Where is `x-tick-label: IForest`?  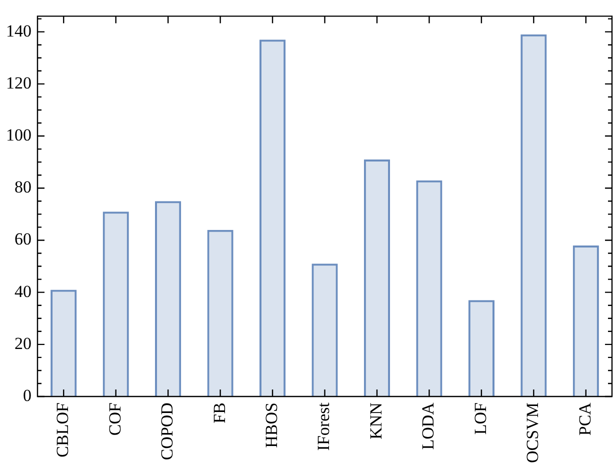
x-tick-label: IForest is located at coordinates (324, 426).